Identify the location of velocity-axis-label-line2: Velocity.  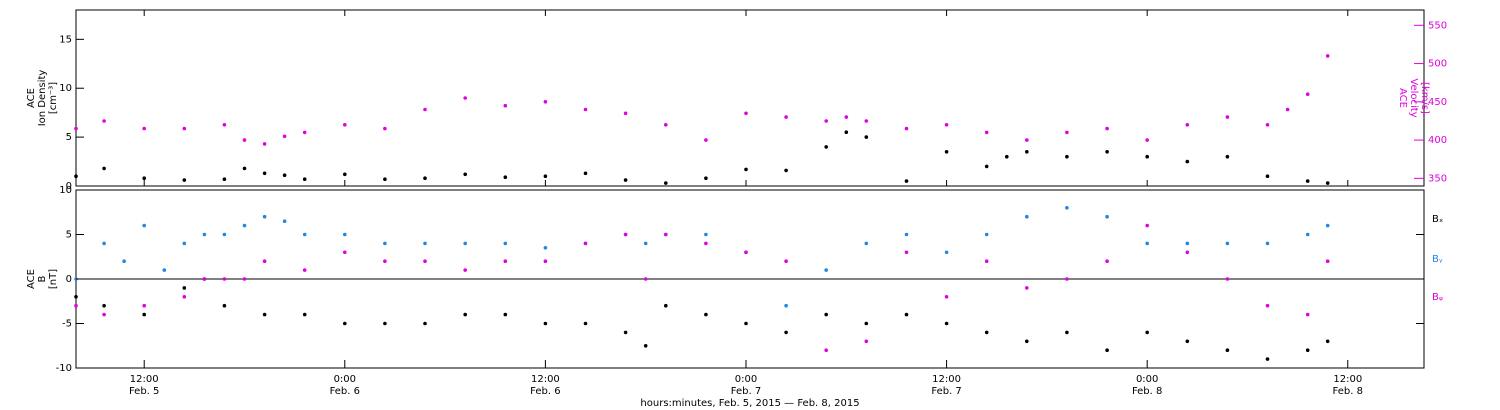
(1413, 97).